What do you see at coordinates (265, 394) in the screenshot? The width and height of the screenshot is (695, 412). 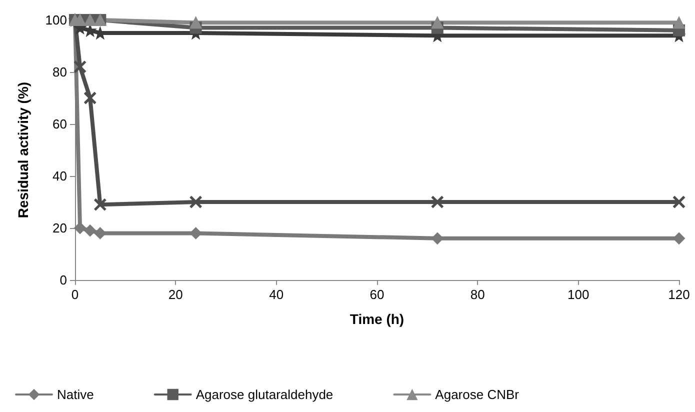 I see `legend-label: Agarose glutaraldehyde` at bounding box center [265, 394].